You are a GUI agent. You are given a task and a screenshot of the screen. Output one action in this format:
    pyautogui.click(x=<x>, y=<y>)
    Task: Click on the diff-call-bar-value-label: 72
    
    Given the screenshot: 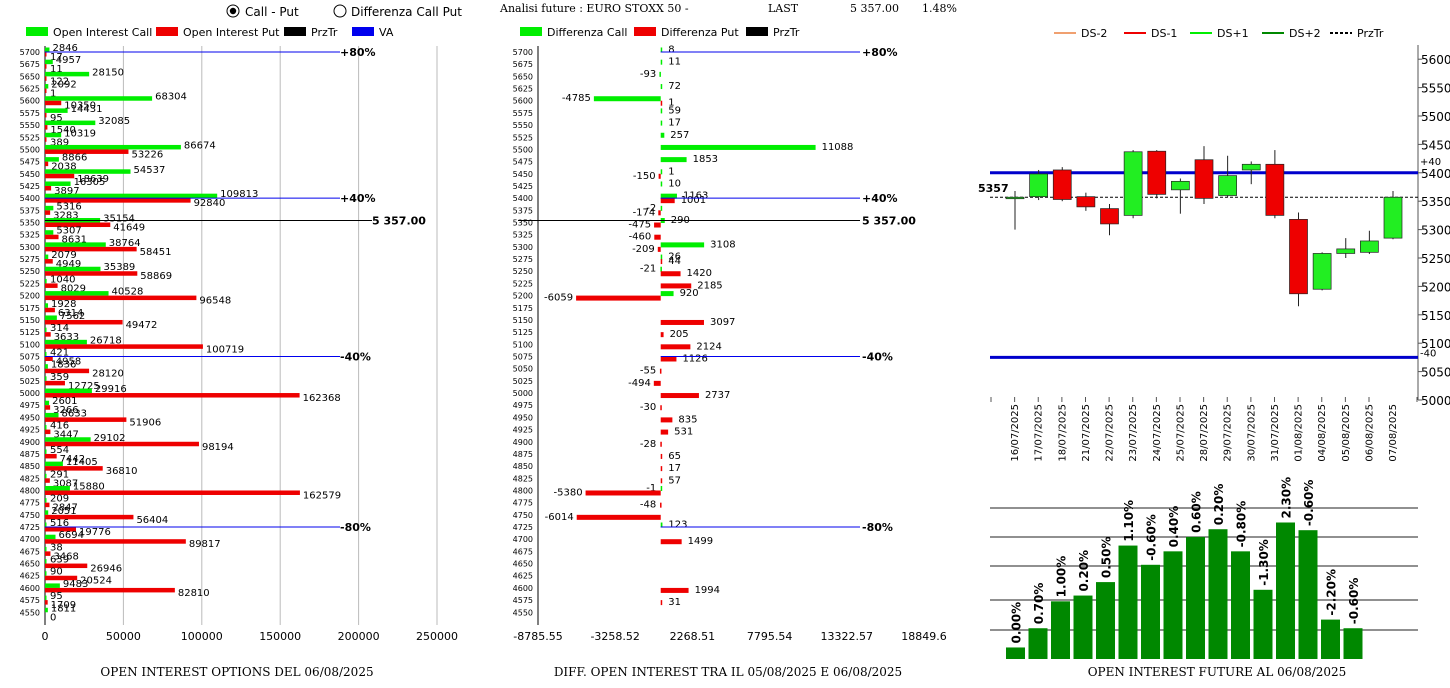 What is the action you would take?
    pyautogui.click(x=674, y=86)
    